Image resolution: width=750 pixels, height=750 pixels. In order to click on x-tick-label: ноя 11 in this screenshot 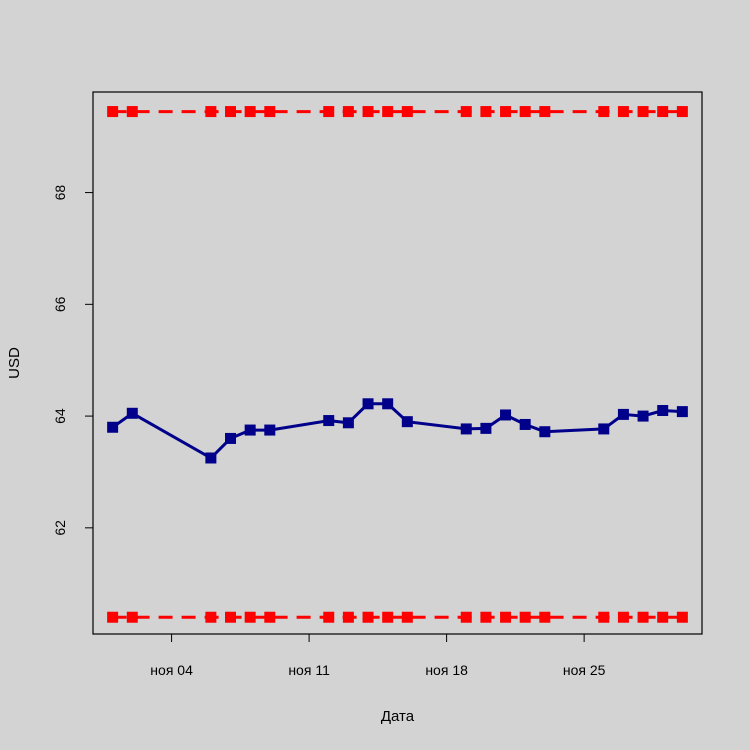, I will do `click(309, 670)`.